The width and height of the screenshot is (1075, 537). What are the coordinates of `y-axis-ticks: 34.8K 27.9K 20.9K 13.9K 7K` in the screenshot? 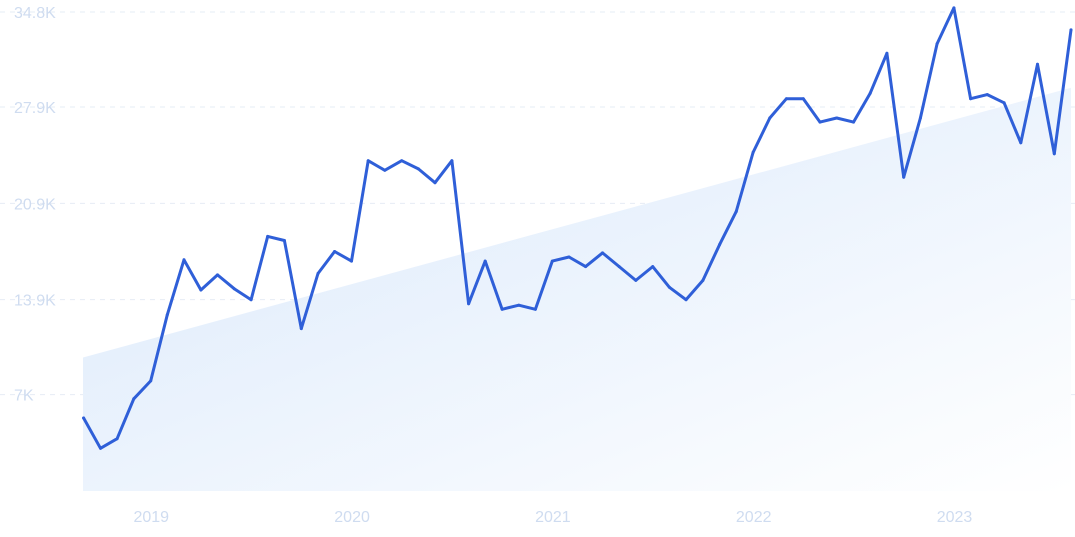 It's located at (35, 205).